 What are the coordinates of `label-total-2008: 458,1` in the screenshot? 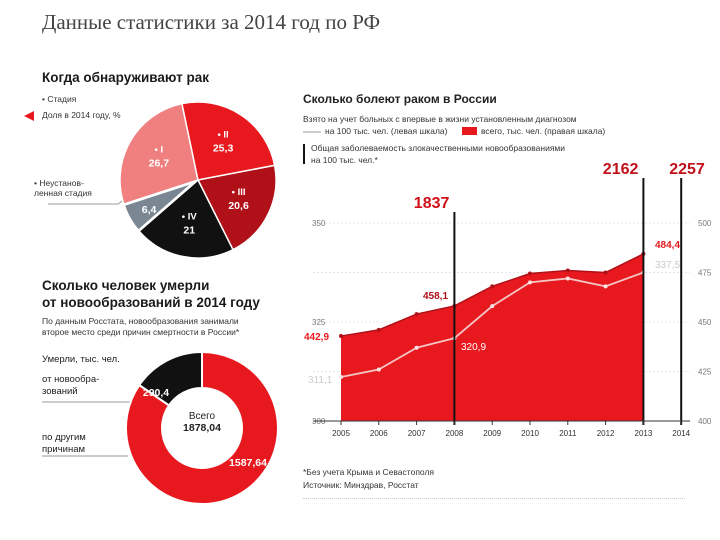 It's located at (435, 296).